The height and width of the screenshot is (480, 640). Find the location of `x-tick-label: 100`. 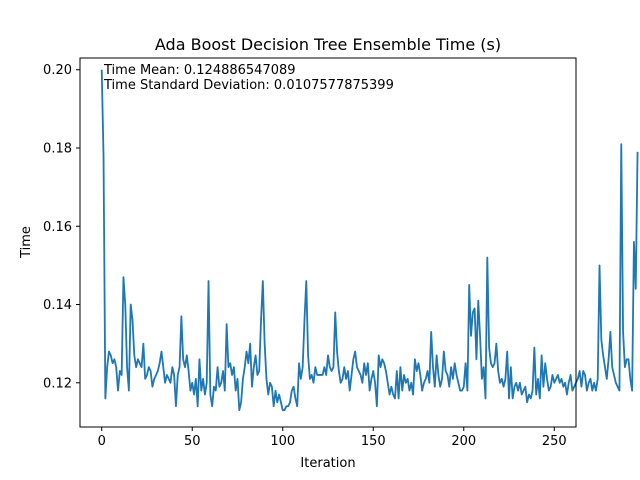

x-tick-label: 100 is located at coordinates (282, 441).